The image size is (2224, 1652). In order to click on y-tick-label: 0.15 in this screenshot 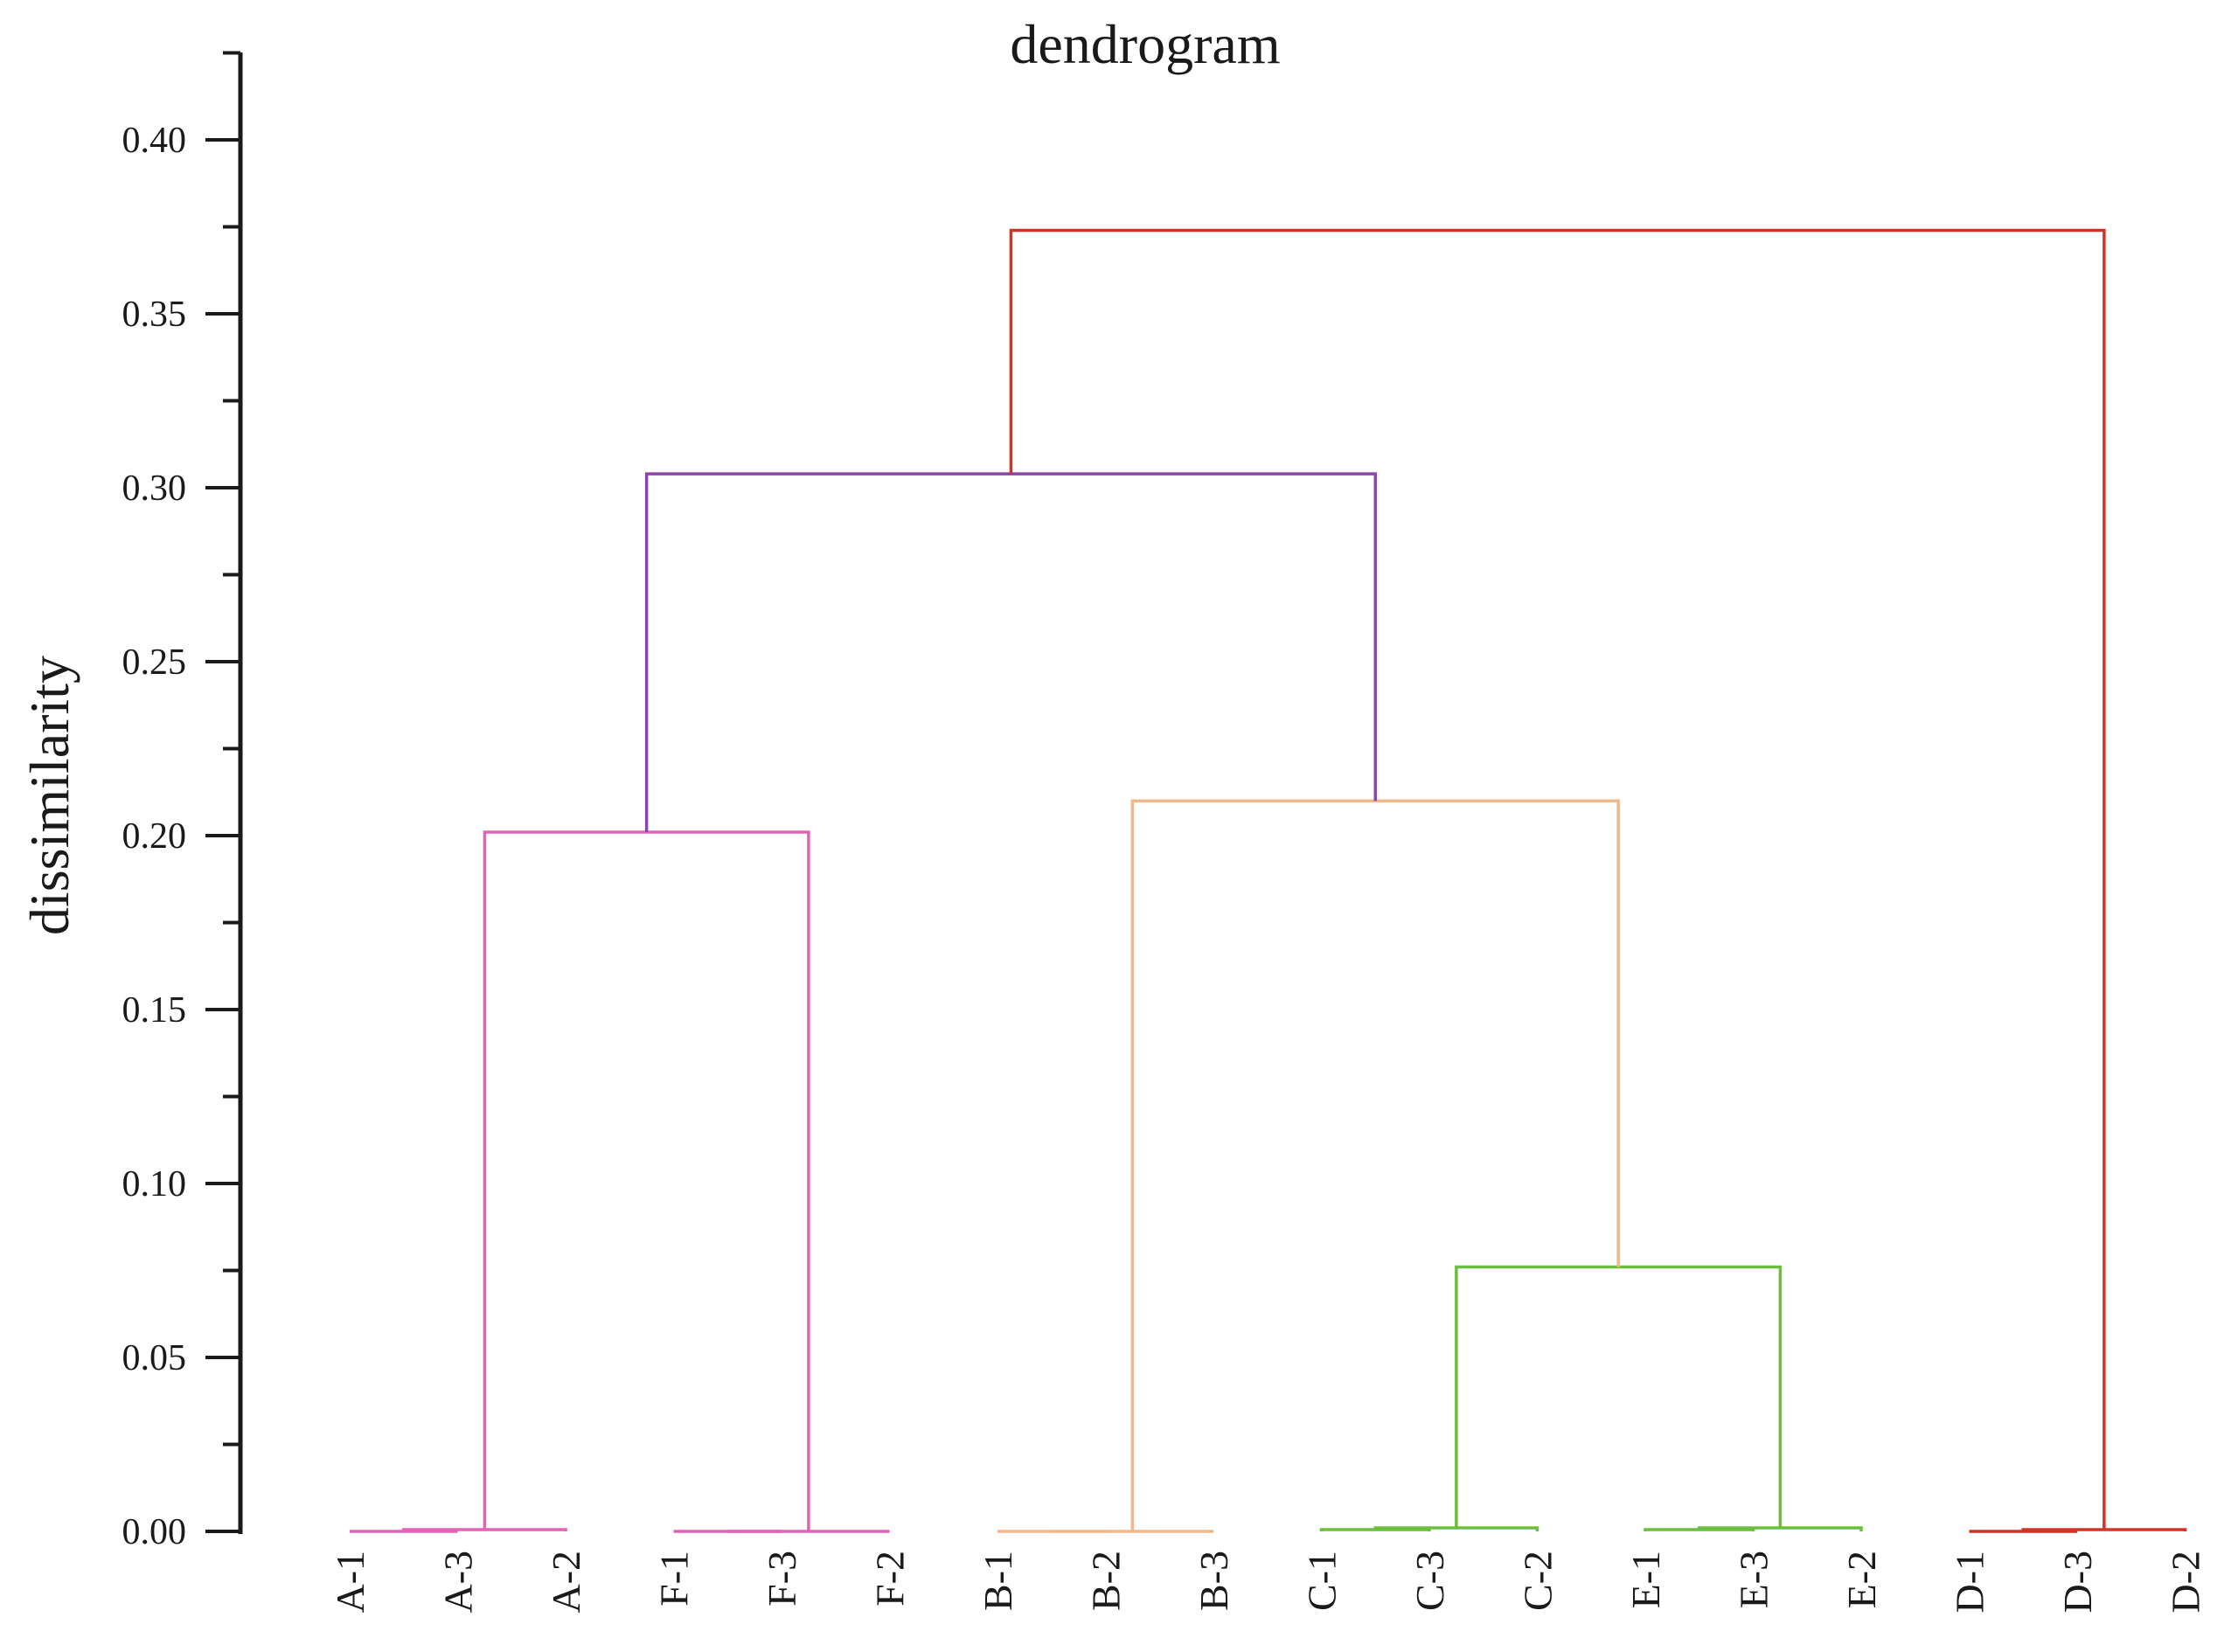, I will do `click(154, 1011)`.